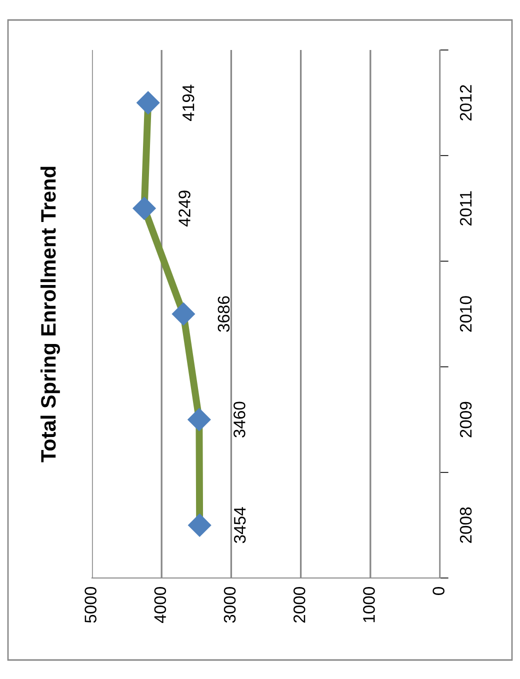 The image size is (520, 679). Describe the element at coordinates (240, 525) in the screenshot. I see `data-label: 3454` at that location.